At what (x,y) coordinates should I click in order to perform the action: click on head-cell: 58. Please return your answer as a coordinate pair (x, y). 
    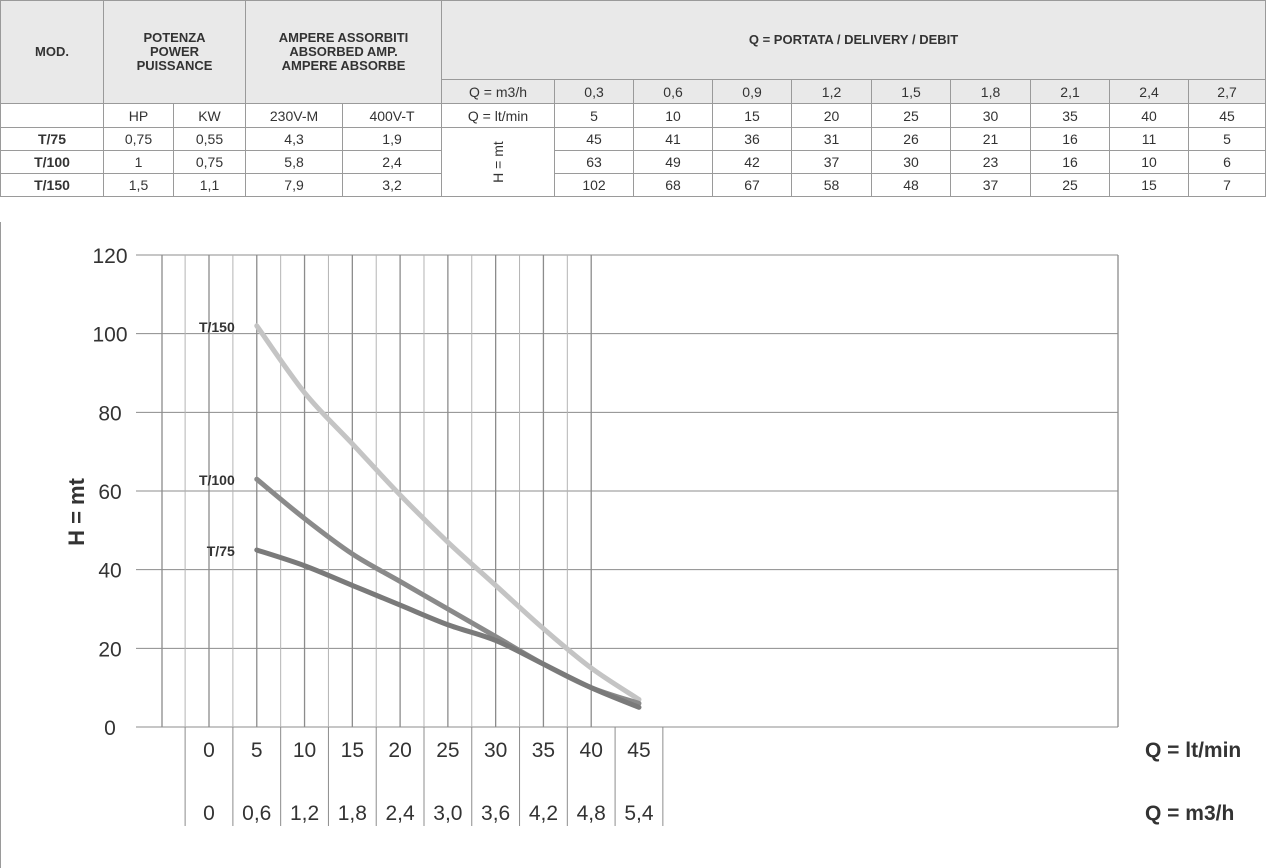
    Looking at the image, I should click on (832, 185).